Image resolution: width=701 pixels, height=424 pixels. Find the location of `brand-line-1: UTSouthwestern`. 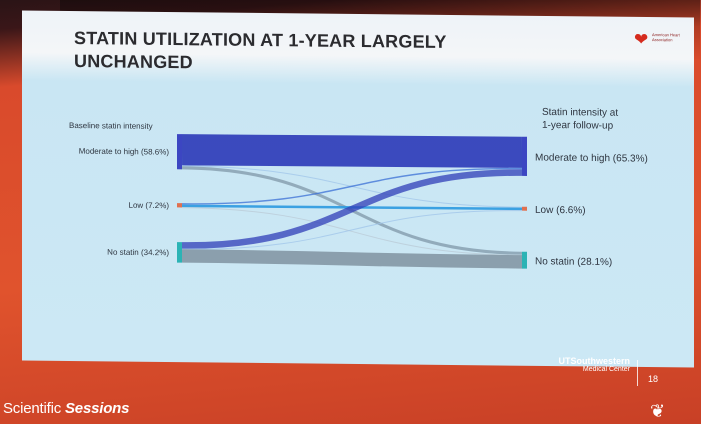

brand-line-1: UTSouthwestern is located at coordinates (594, 361).